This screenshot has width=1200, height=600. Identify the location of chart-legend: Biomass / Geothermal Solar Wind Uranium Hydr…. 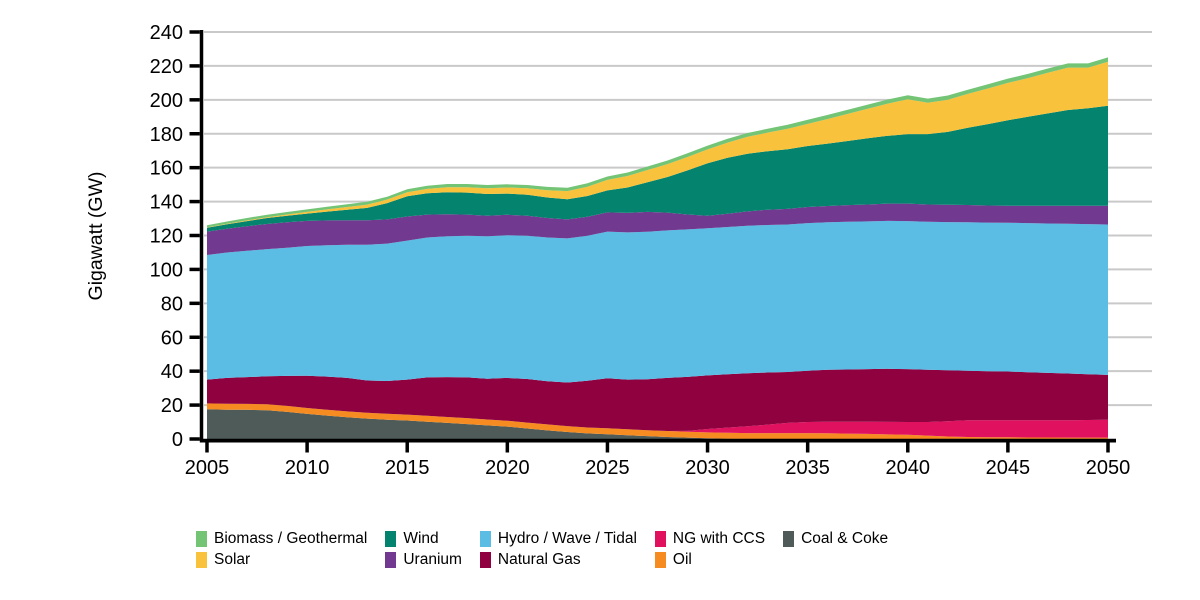
(542, 549).